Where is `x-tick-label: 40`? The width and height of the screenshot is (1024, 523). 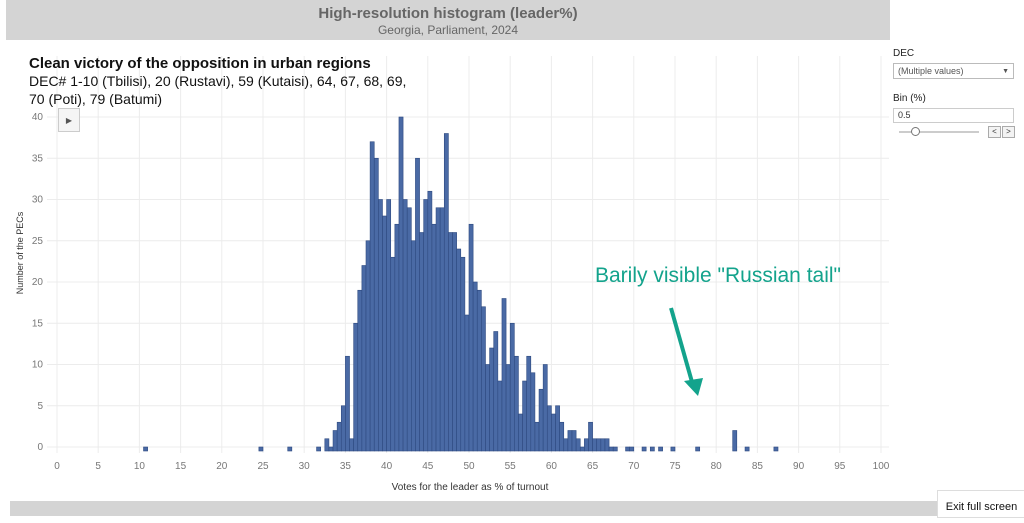
x-tick-label: 40 is located at coordinates (387, 466).